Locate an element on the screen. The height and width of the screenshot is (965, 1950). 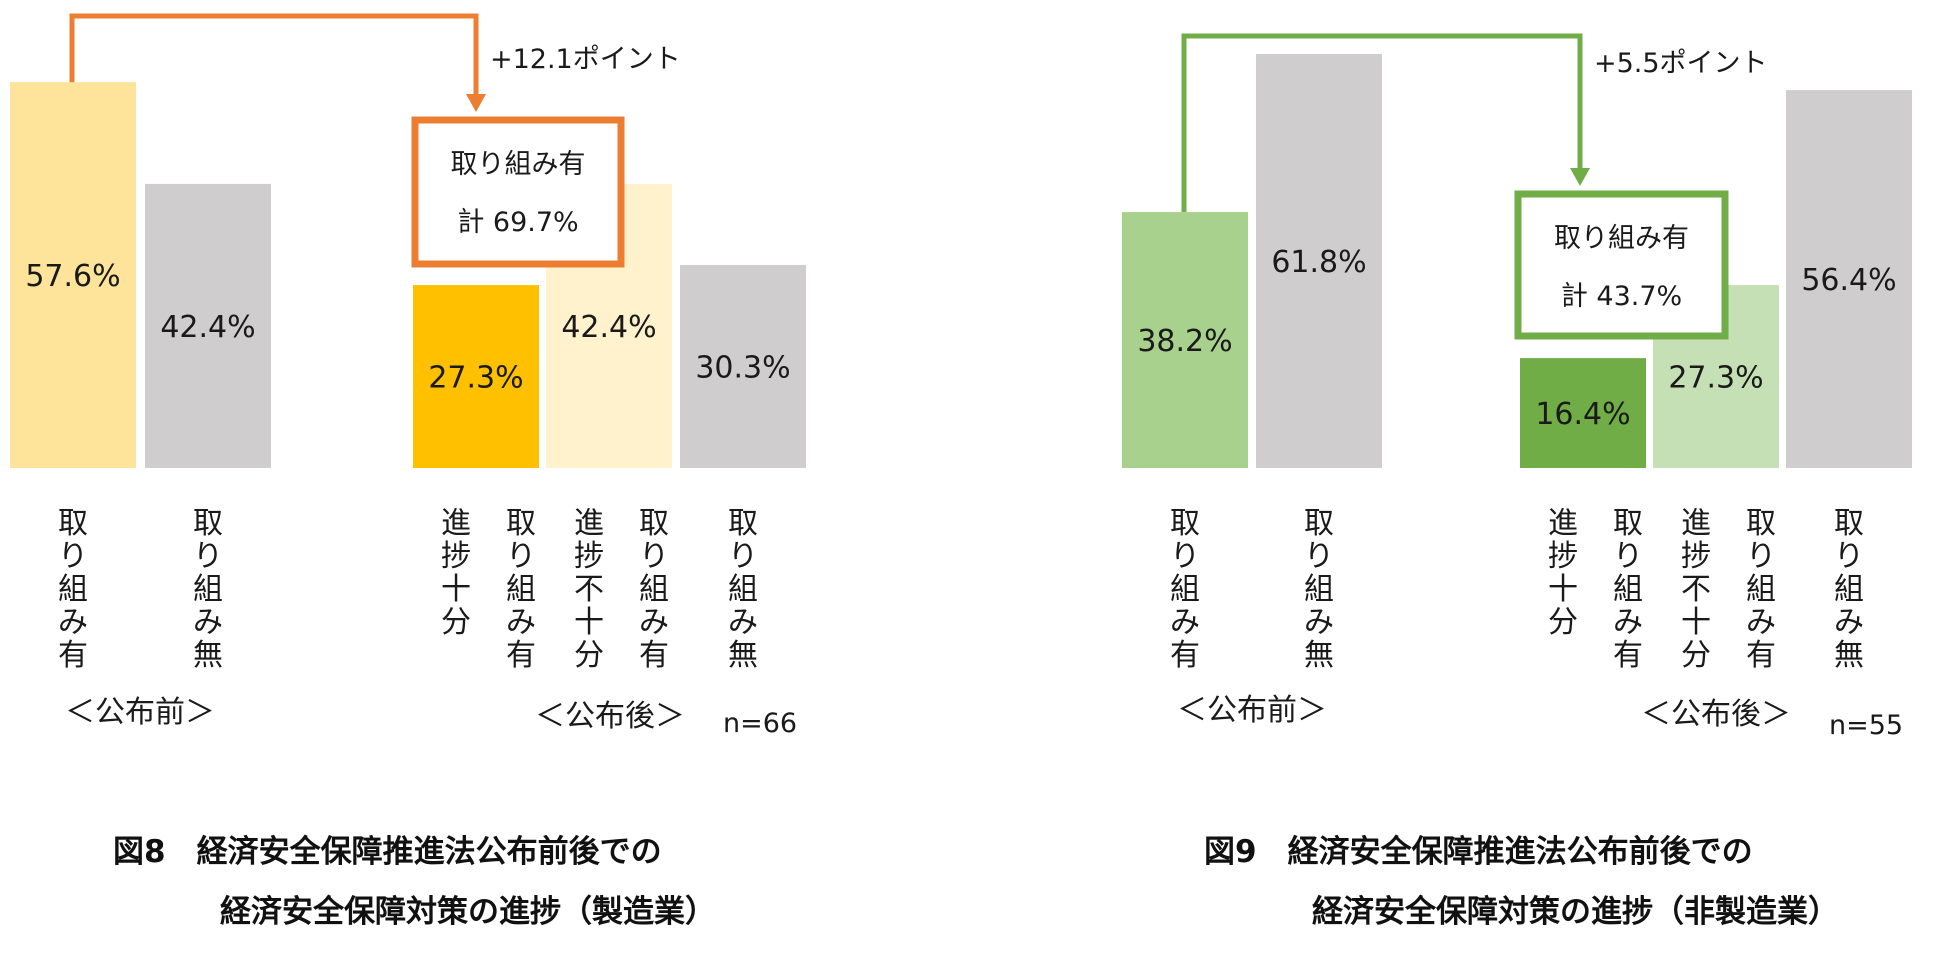
bar-value-label: 30.3% is located at coordinates (742, 367).